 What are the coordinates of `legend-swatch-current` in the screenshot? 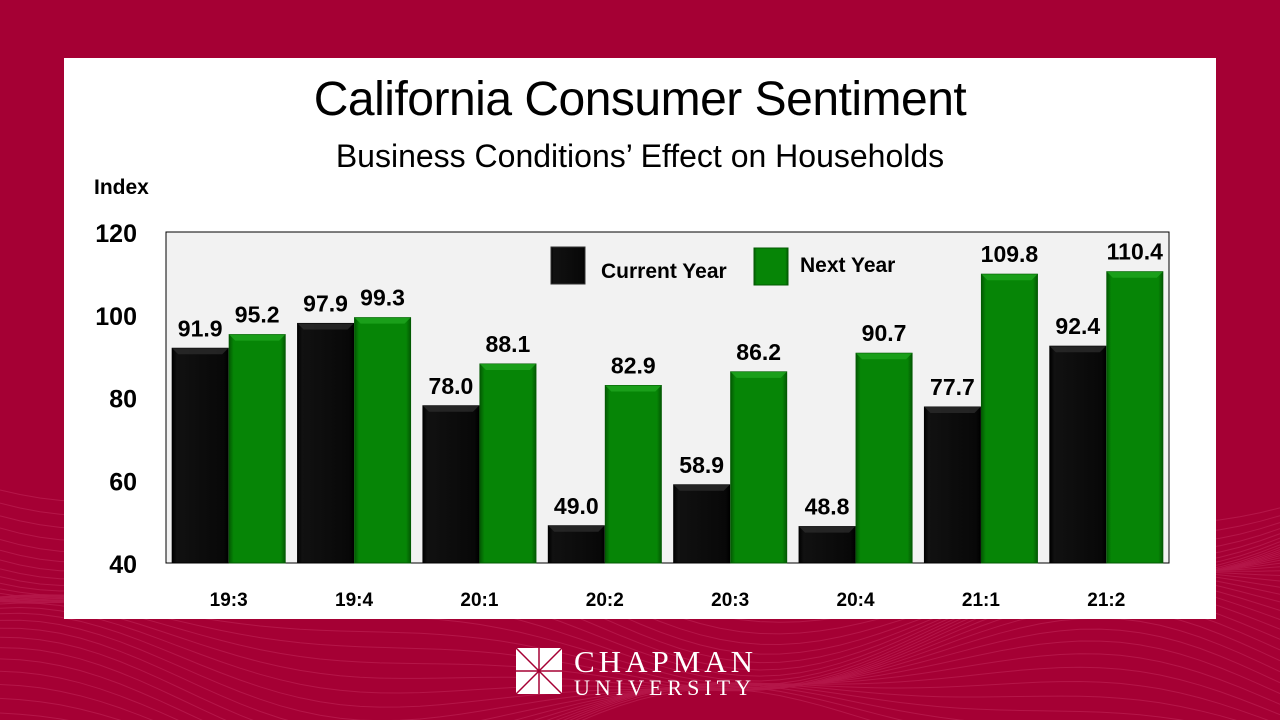 It's located at (568, 265).